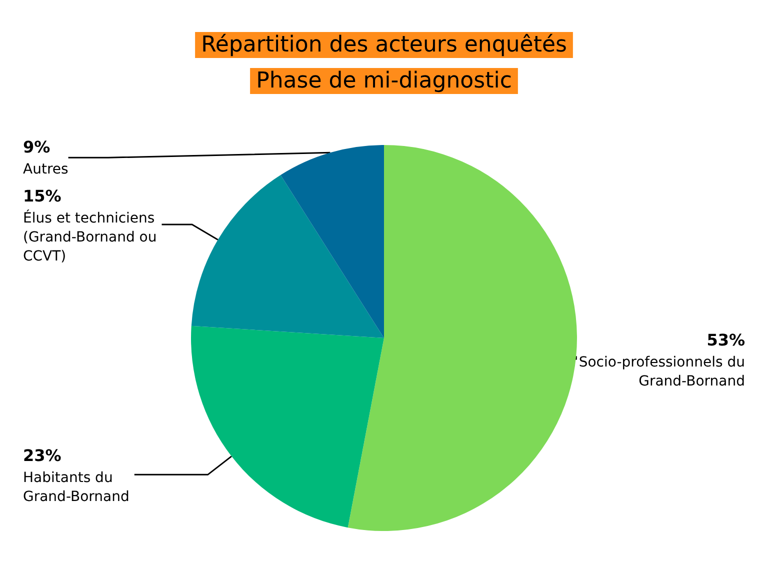 This screenshot has height=576, width=768. What do you see at coordinates (725, 340) in the screenshot?
I see `data-label: 53%` at bounding box center [725, 340].